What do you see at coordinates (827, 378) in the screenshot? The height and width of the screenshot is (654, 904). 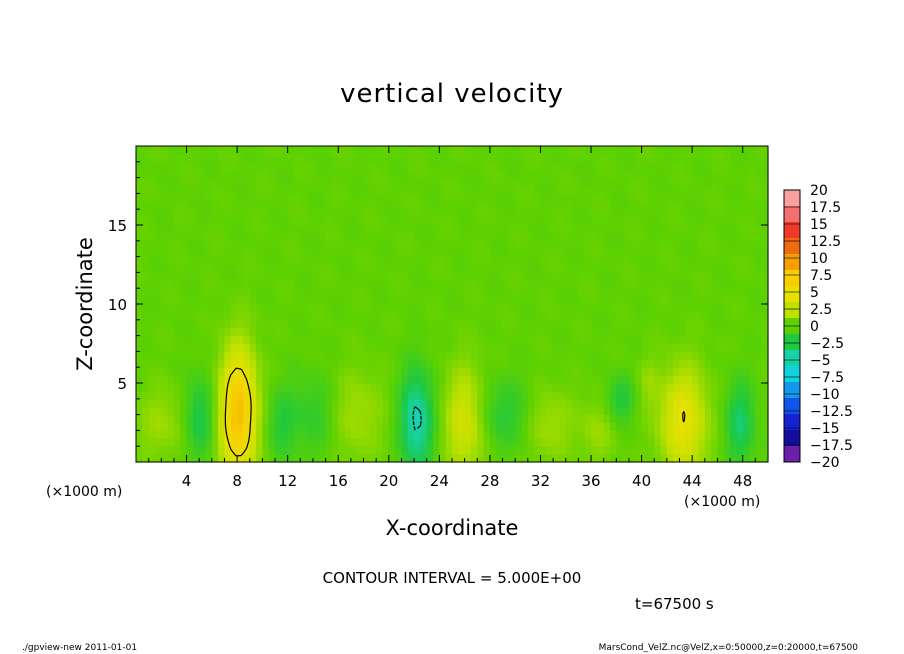 I see `colorbar-label: −7.5` at bounding box center [827, 378].